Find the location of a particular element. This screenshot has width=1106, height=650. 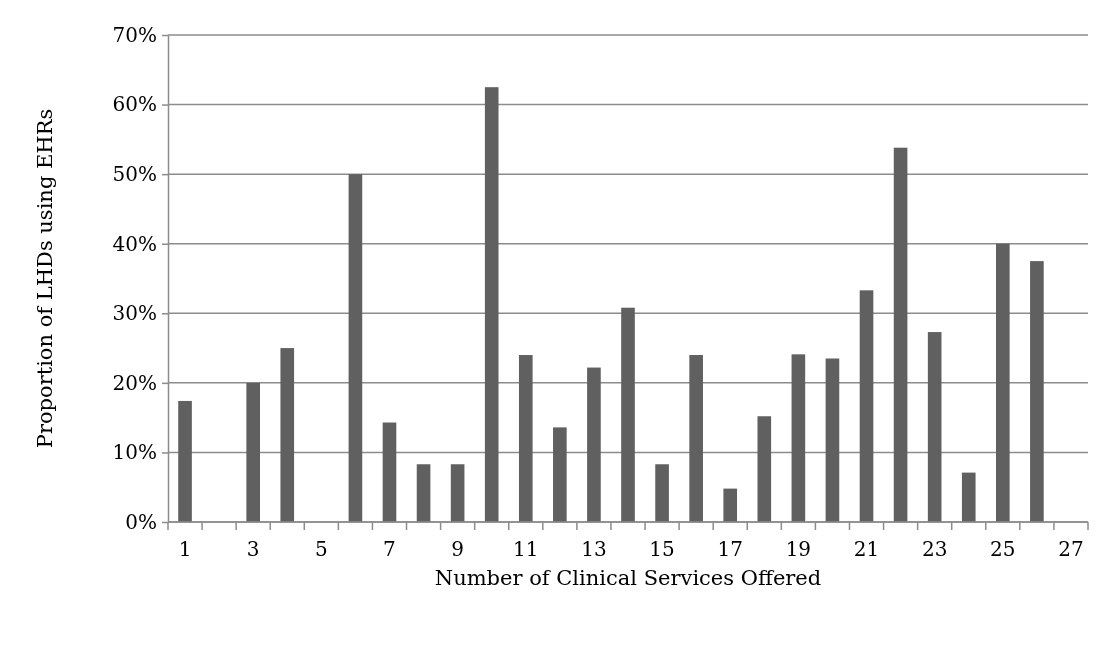

y-tick-label: 40% is located at coordinates (134, 243).